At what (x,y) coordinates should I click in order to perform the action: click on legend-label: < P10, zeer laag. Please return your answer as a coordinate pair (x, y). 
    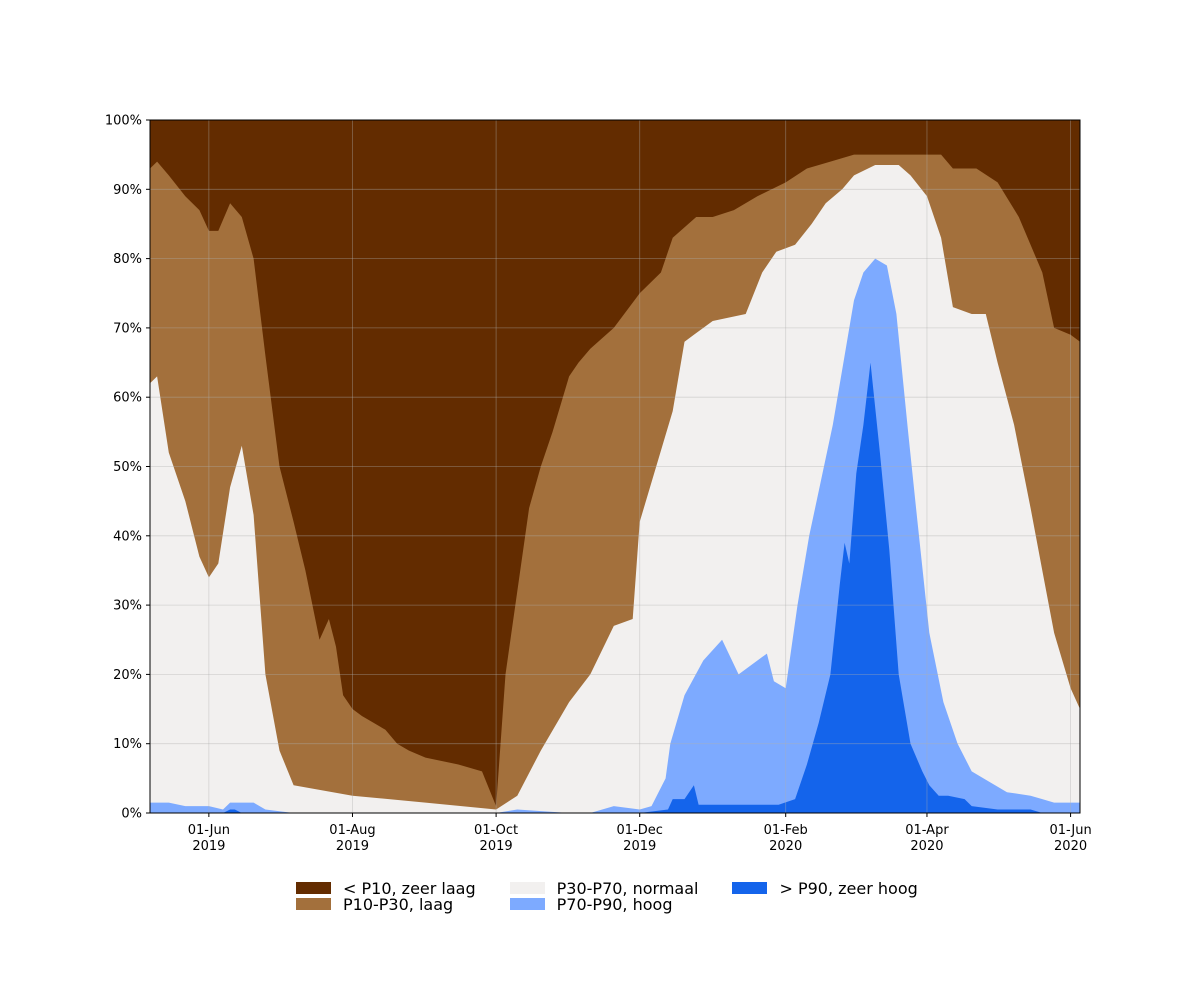
    Looking at the image, I should click on (409, 888).